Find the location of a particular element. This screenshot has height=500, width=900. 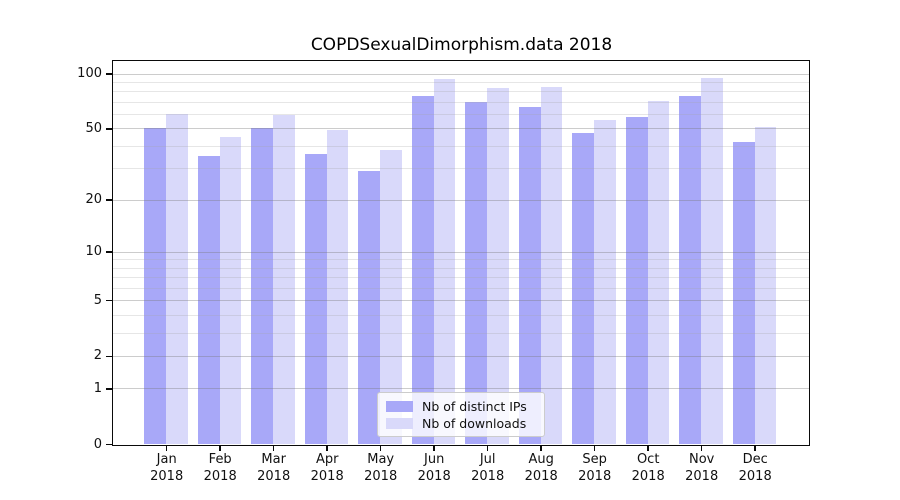

x-tick-month: Feb is located at coordinates (220, 459).